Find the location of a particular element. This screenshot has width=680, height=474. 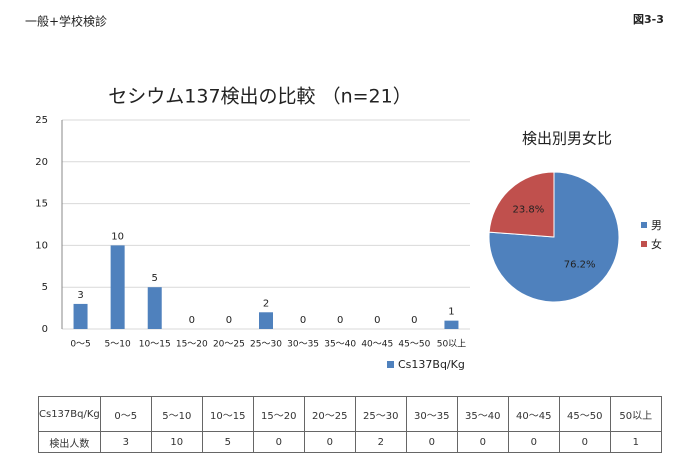

y-tick-label: 20 is located at coordinates (41, 162).